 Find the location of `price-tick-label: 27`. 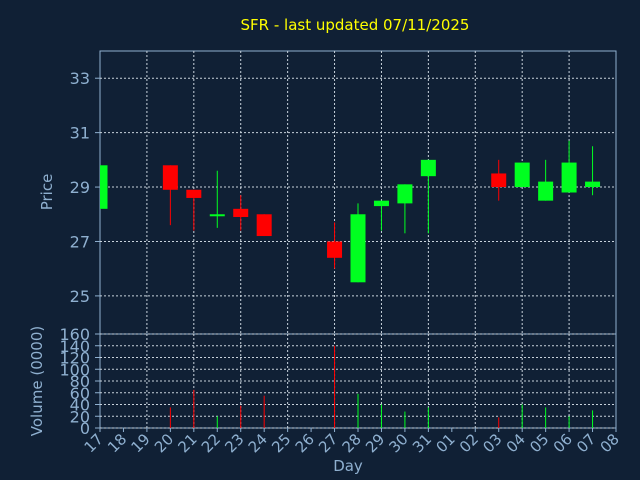

price-tick-label: 27 is located at coordinates (80, 241).